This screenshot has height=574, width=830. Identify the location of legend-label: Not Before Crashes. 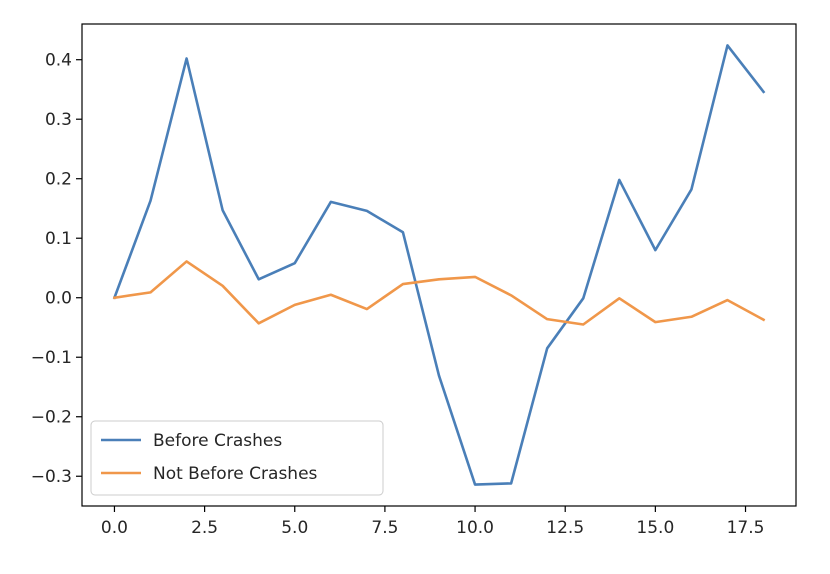
(235, 474).